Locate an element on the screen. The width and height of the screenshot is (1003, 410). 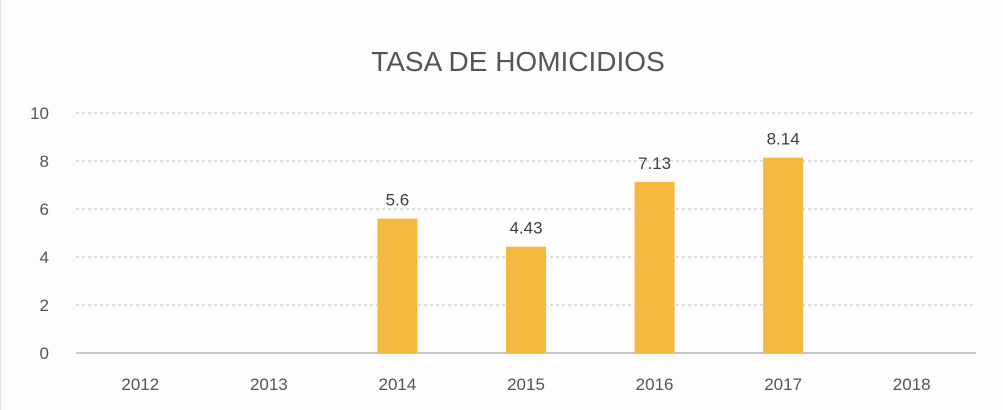
bar-2014 is located at coordinates (397, 285).